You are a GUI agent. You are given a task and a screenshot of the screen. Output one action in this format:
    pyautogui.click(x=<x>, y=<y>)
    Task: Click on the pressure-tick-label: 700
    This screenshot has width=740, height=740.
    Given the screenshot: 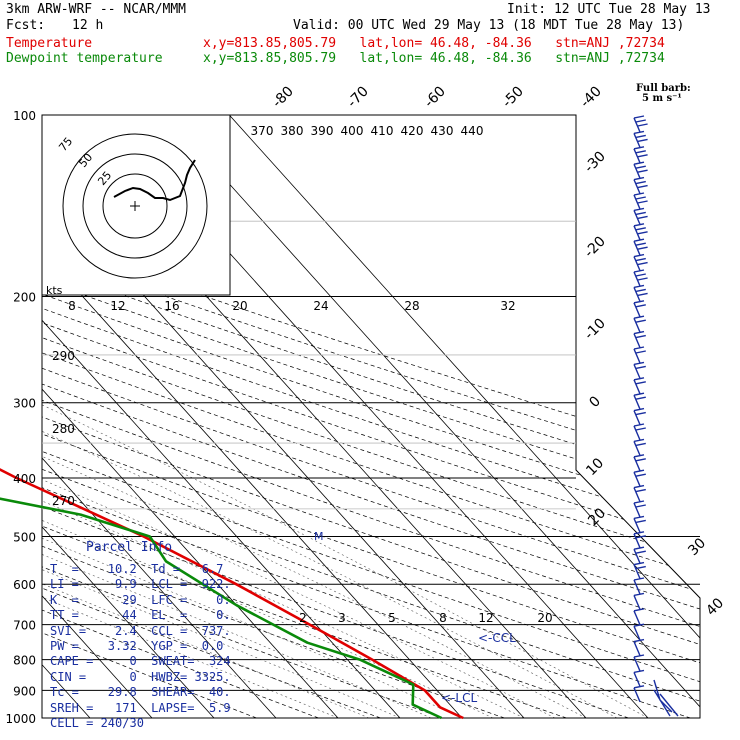 What is the action you would take?
    pyautogui.click(x=24, y=626)
    